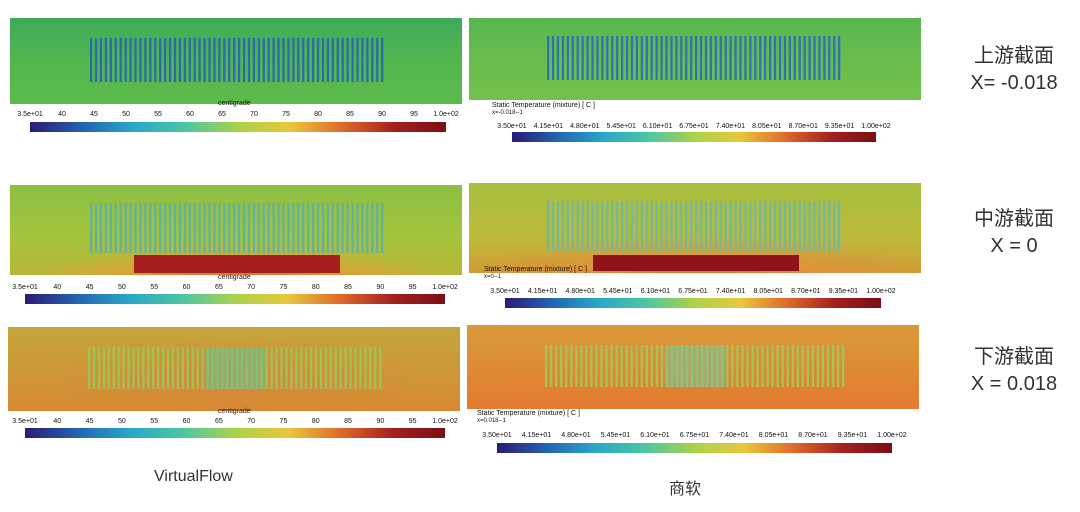 The width and height of the screenshot is (1080, 512). I want to click on row-label-title: 中游截面, so click(1014, 219).